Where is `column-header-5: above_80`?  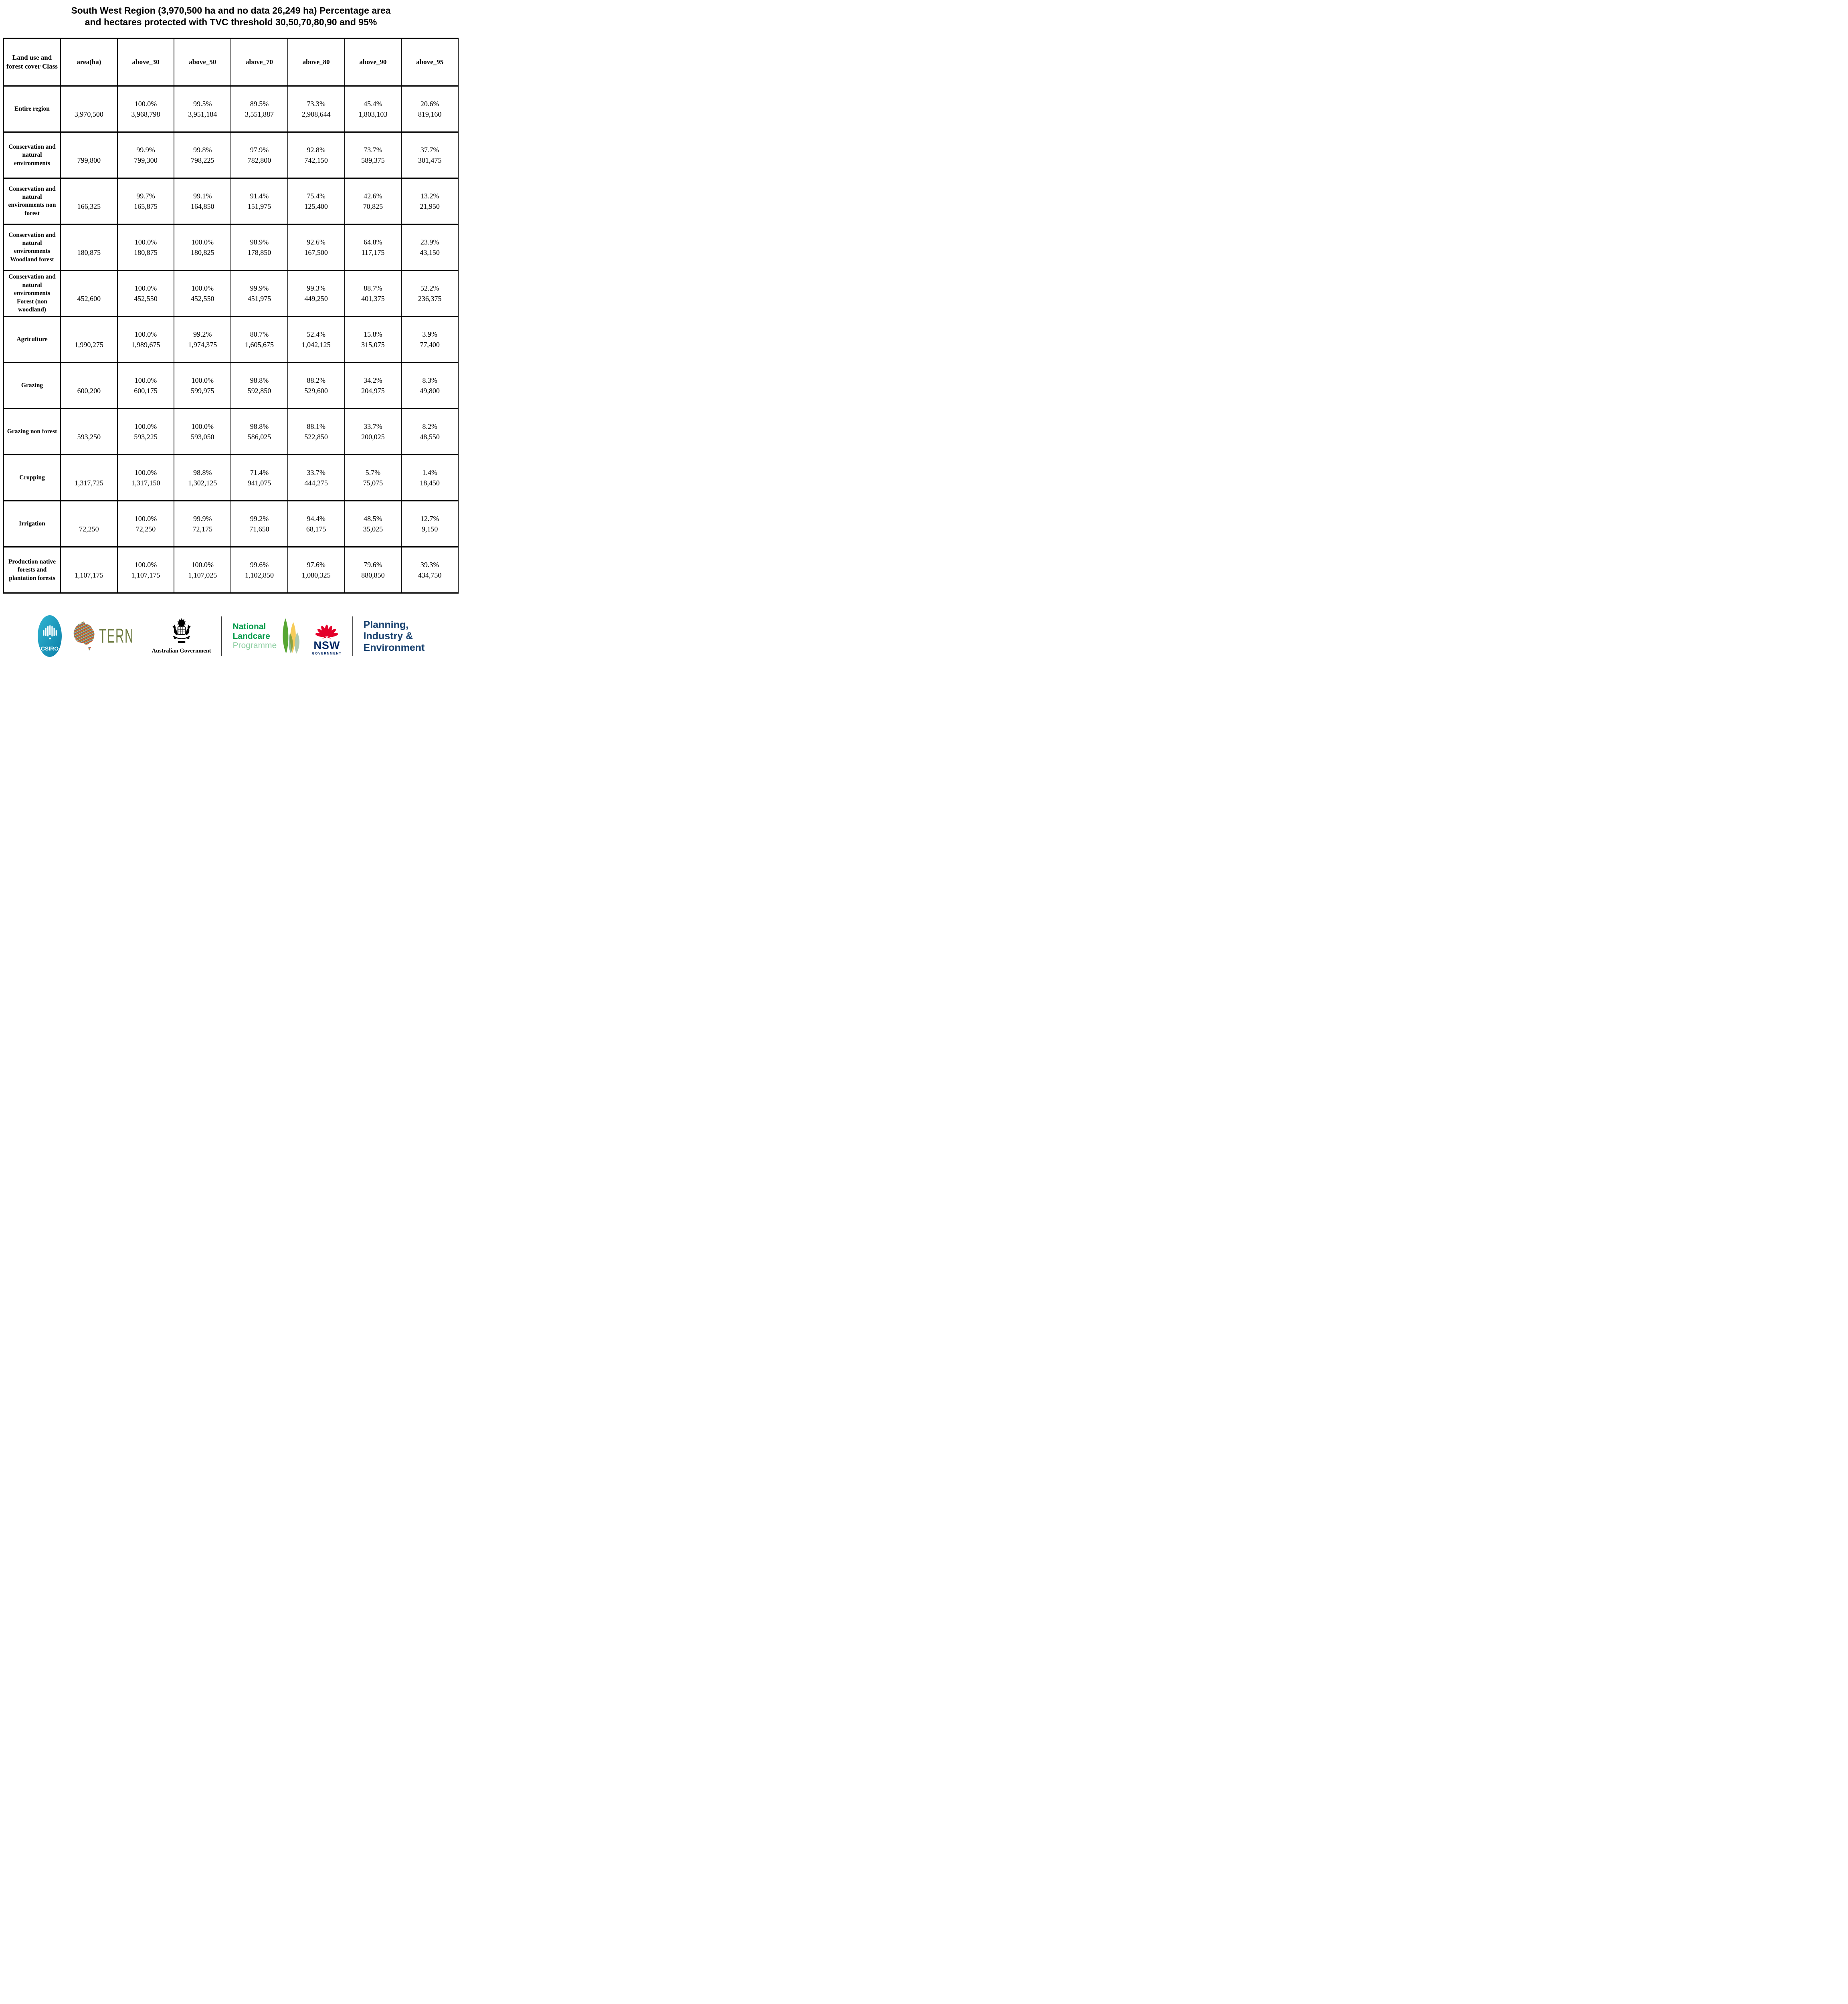 column-header-5: above_80 is located at coordinates (316, 62).